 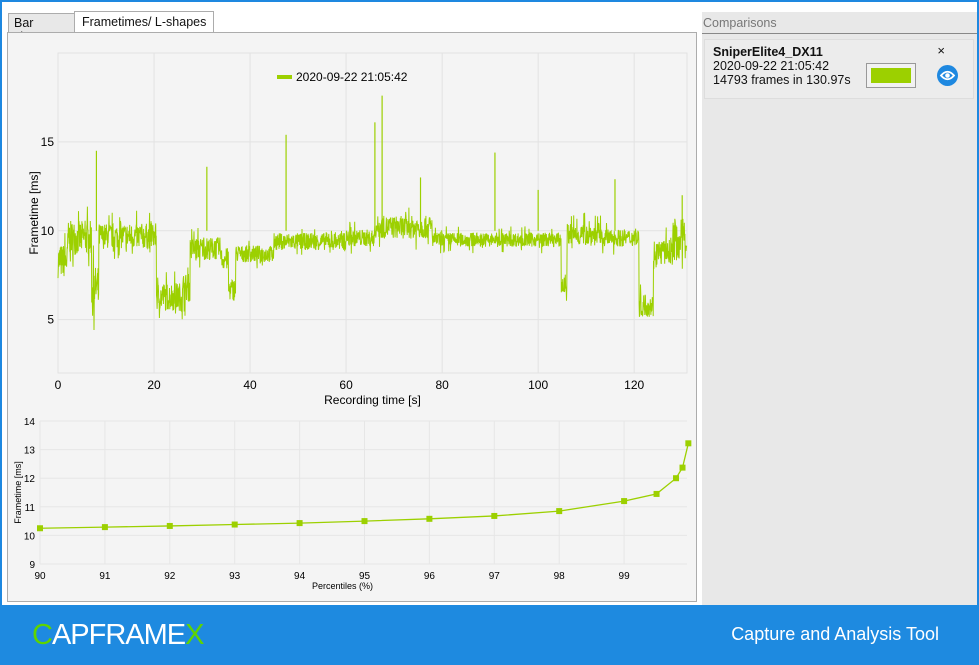 What do you see at coordinates (538, 385) in the screenshot?
I see `x-tick-label: 100` at bounding box center [538, 385].